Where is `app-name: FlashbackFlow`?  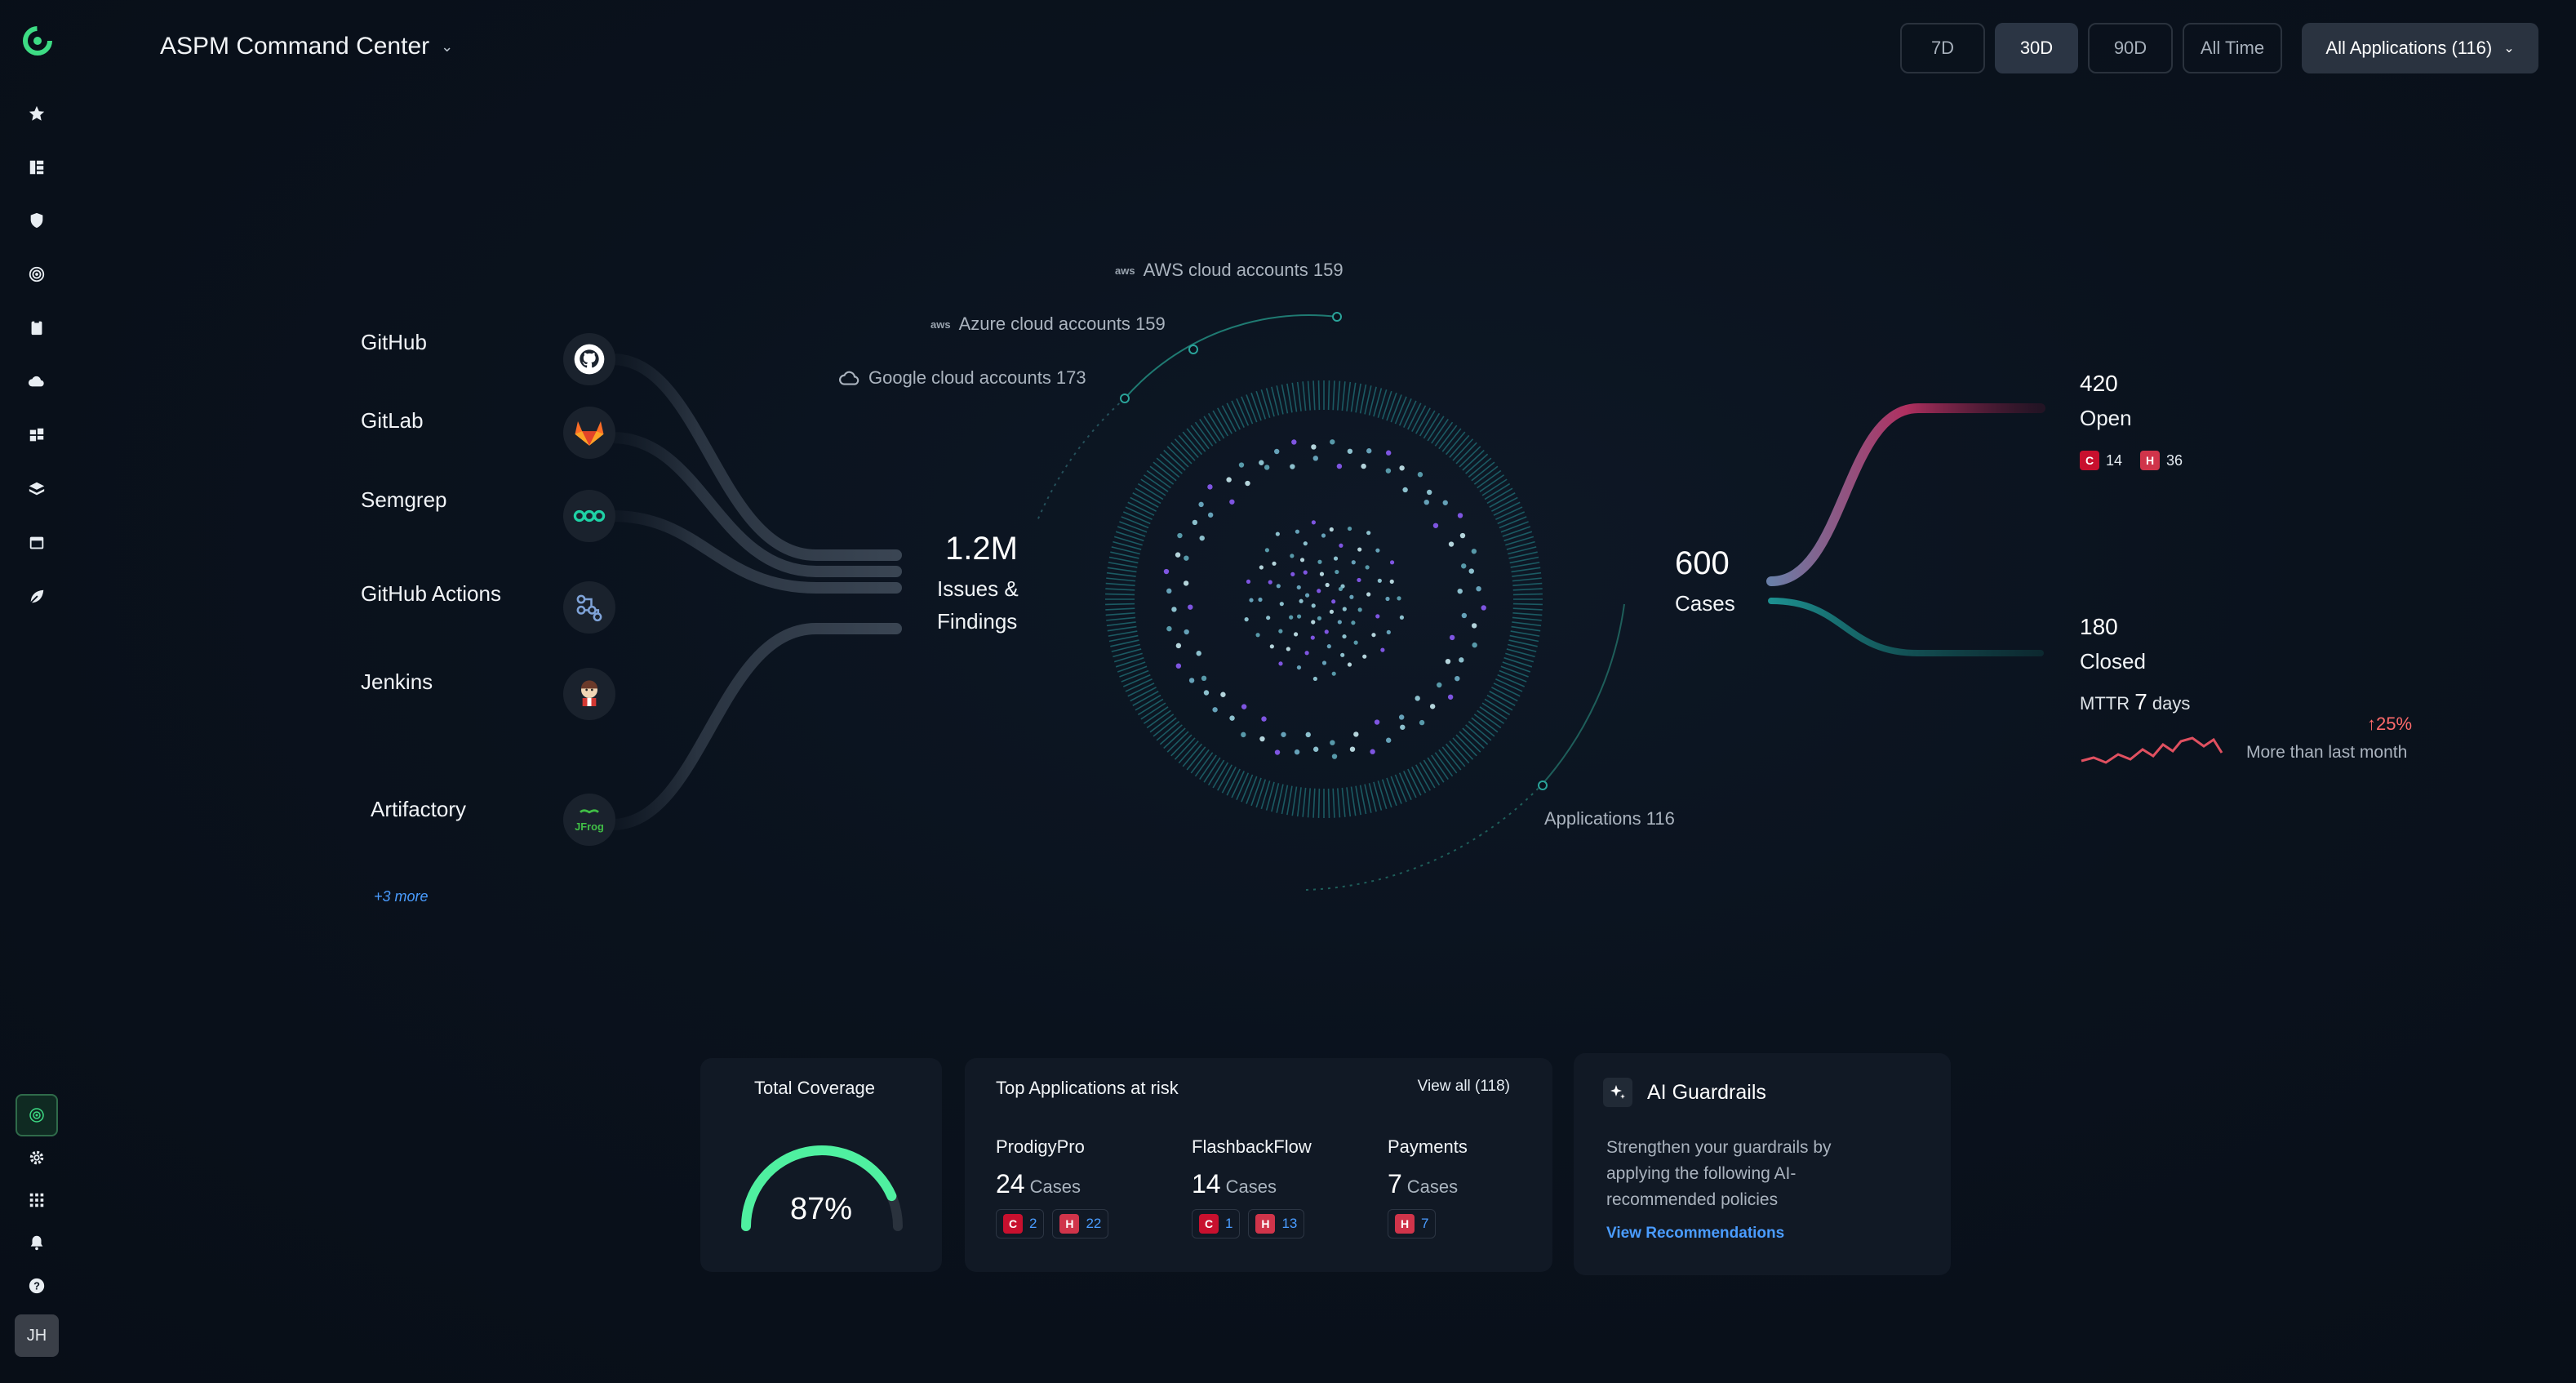 app-name: FlashbackFlow is located at coordinates (1252, 1147).